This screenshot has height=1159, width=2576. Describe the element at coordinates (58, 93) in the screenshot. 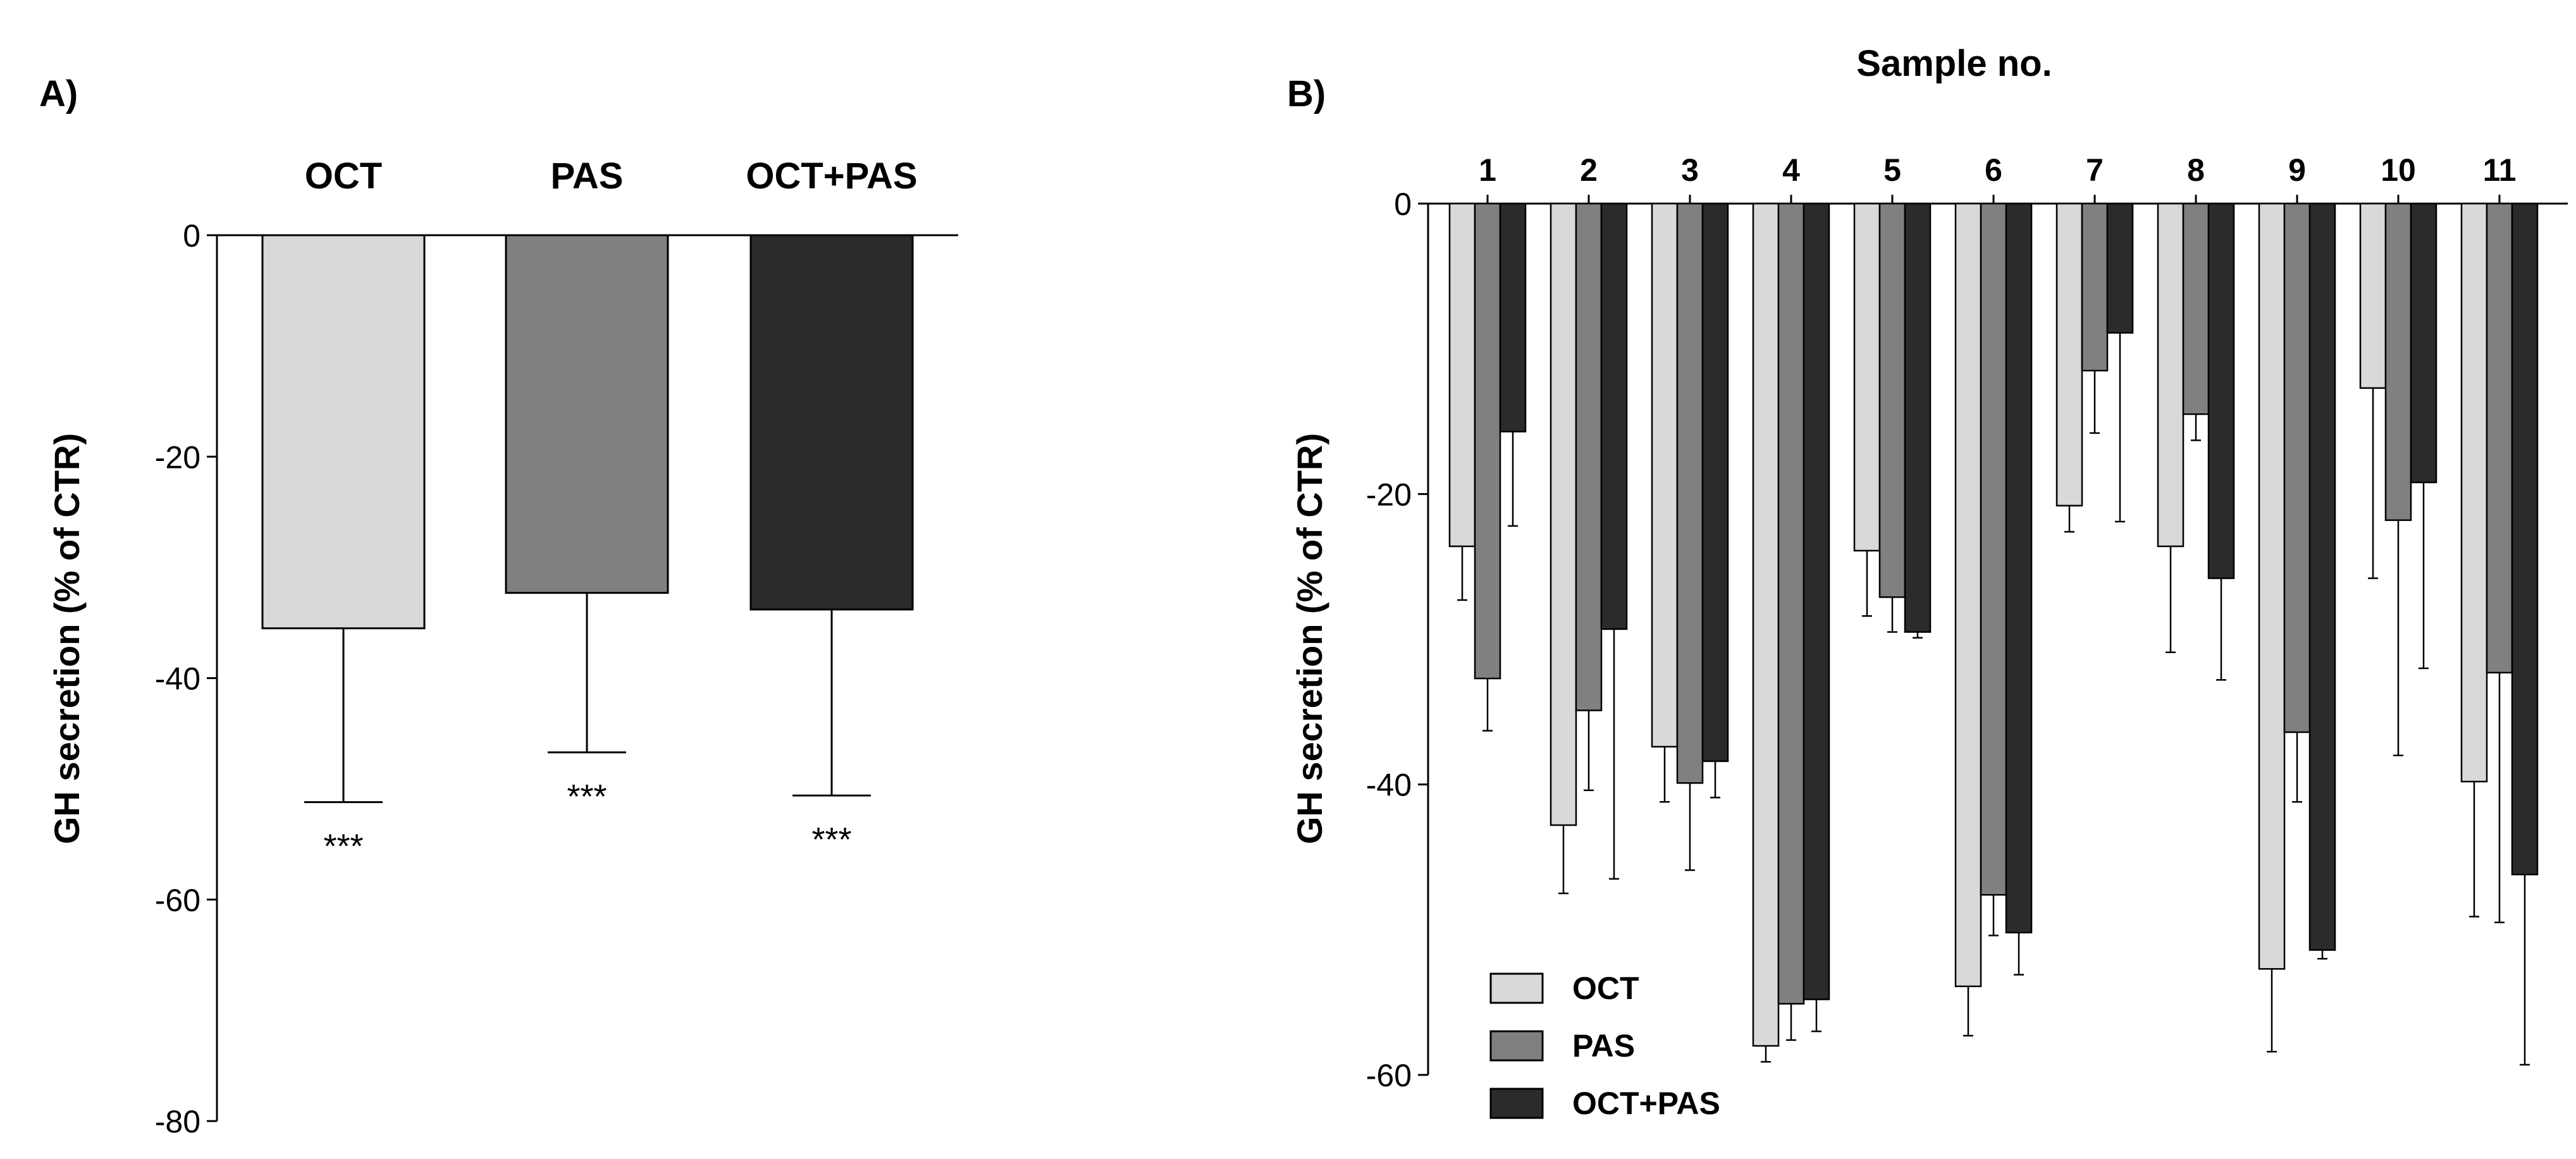

I see `panel-a-label: A)` at that location.